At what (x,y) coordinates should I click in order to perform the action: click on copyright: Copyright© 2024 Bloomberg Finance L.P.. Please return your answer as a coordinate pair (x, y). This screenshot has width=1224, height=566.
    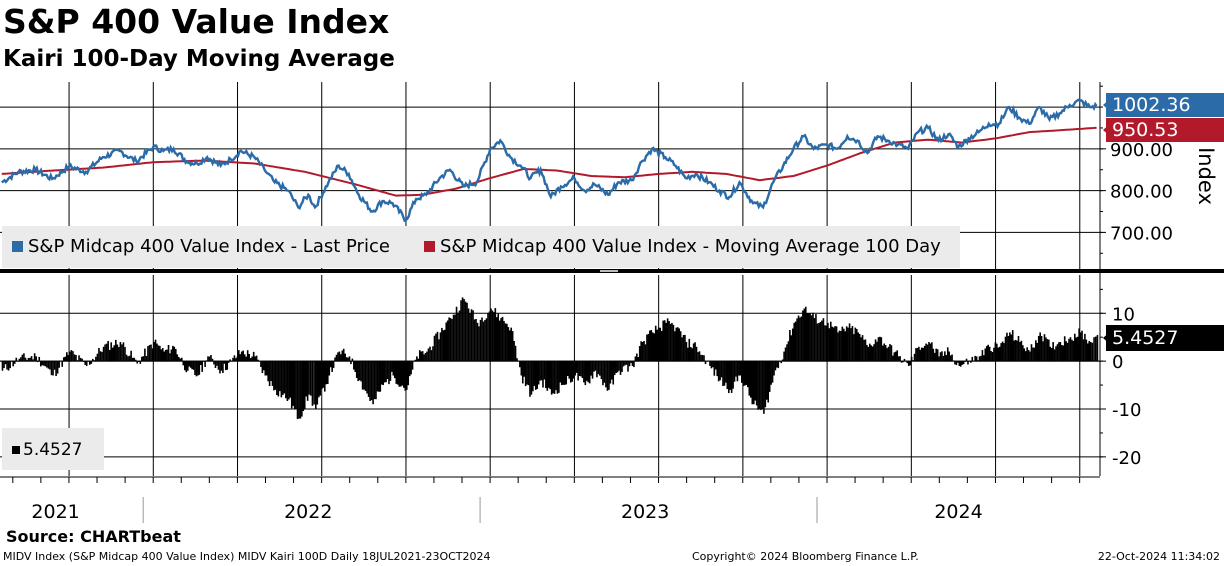
    Looking at the image, I should click on (805, 556).